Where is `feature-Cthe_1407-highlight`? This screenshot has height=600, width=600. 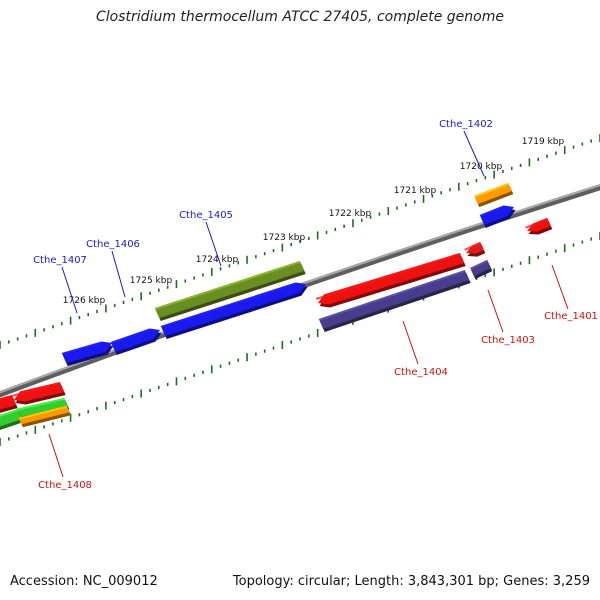
feature-Cthe_1407-highlight is located at coordinates (82, 348).